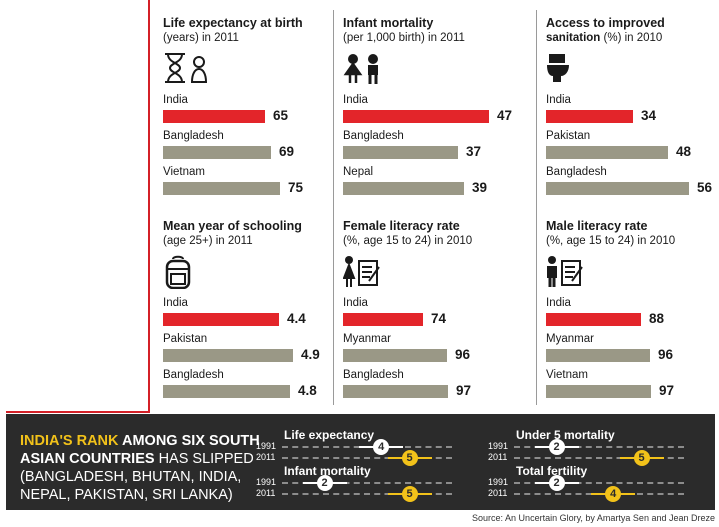  I want to click on chart-title: Mean year of schooling, so click(232, 226).